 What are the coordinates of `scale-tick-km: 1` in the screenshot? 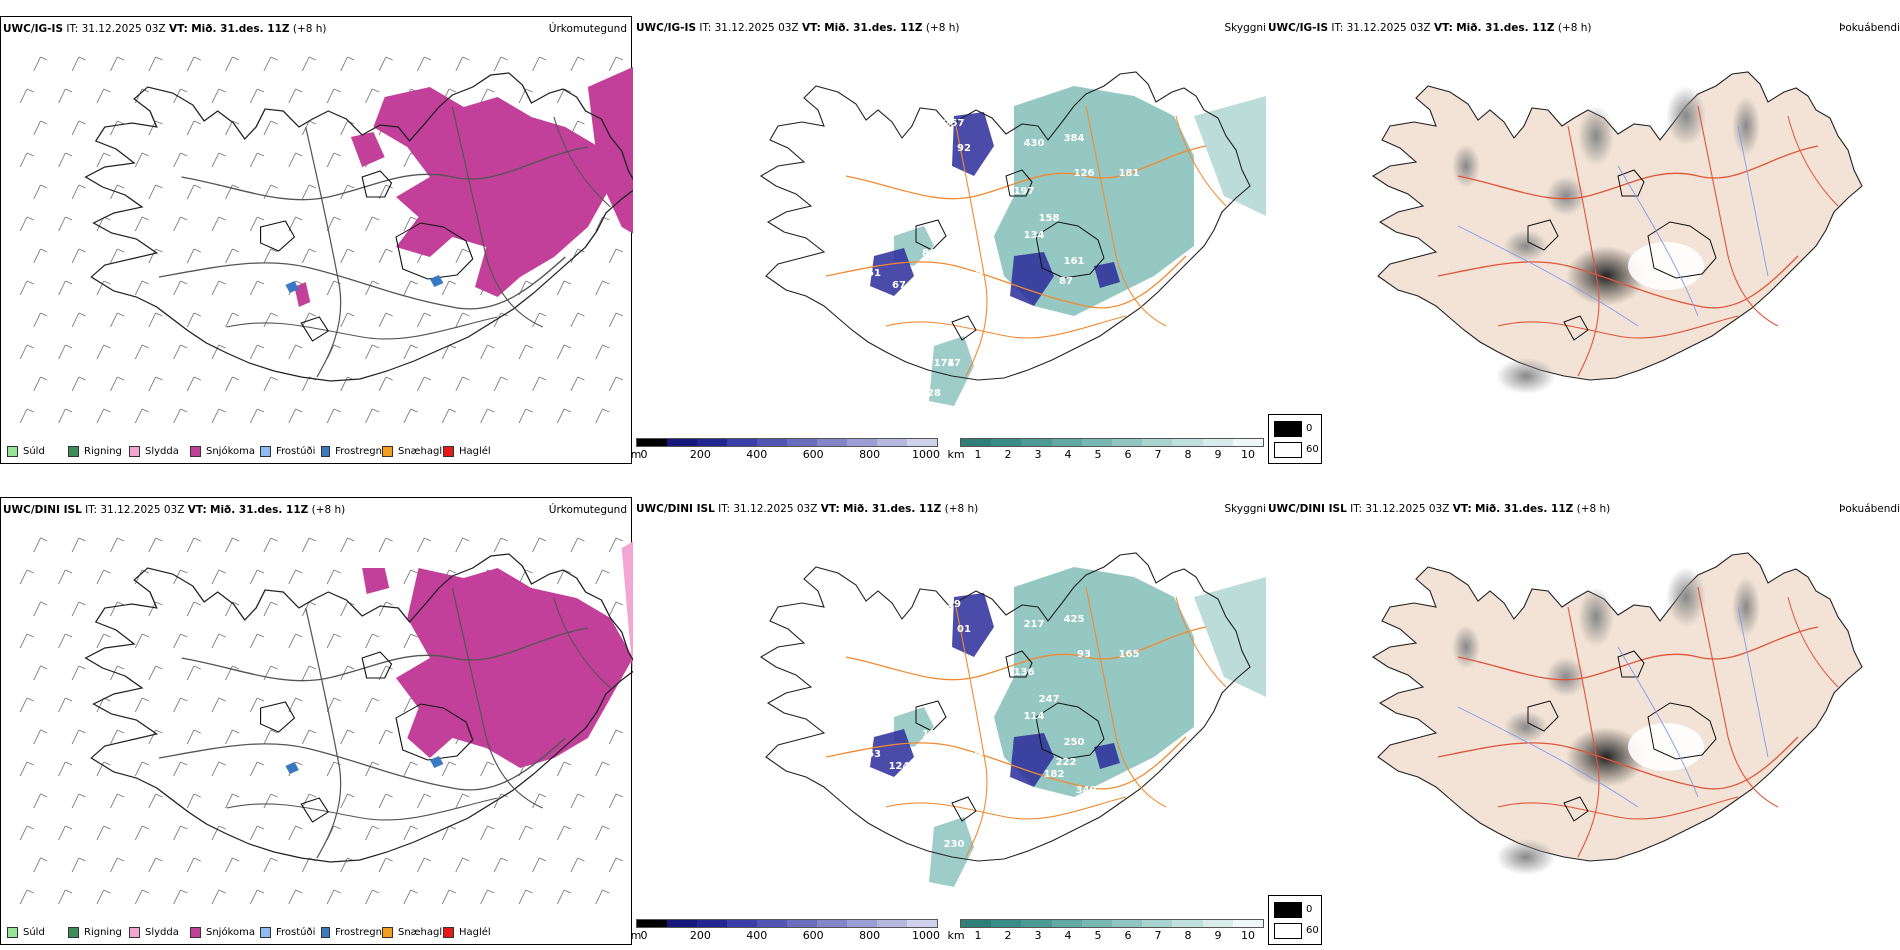 It's located at (978, 454).